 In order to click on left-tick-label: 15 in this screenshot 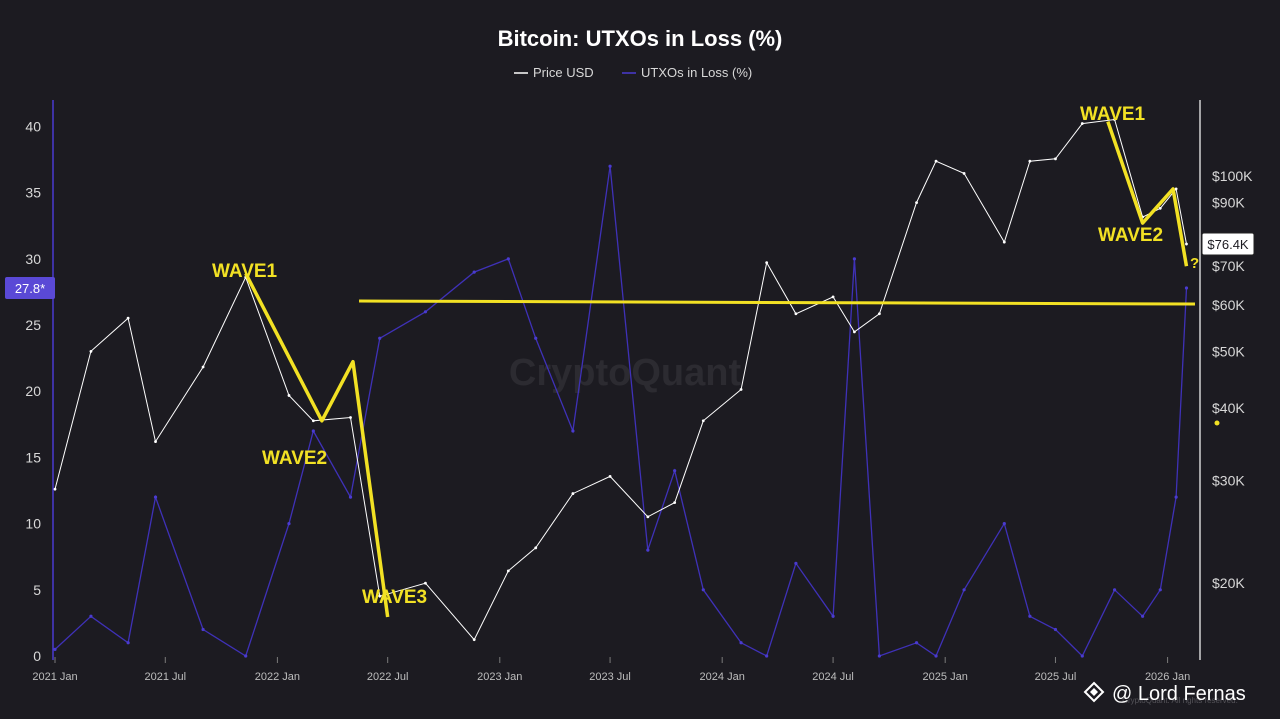, I will do `click(33, 457)`.